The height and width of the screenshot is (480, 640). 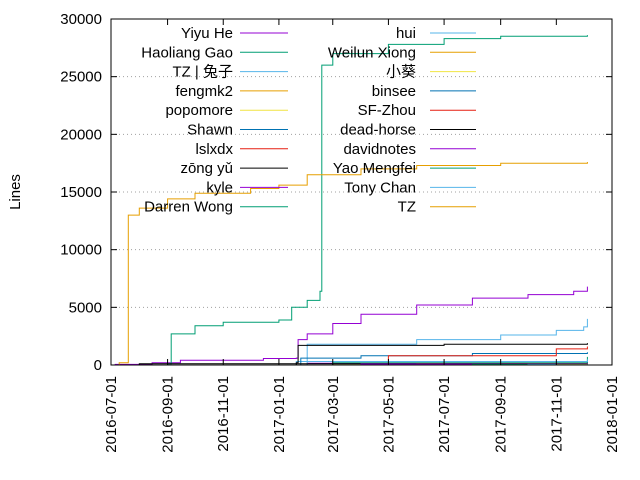 What do you see at coordinates (15, 192) in the screenshot?
I see `y-axis-label: Lines` at bounding box center [15, 192].